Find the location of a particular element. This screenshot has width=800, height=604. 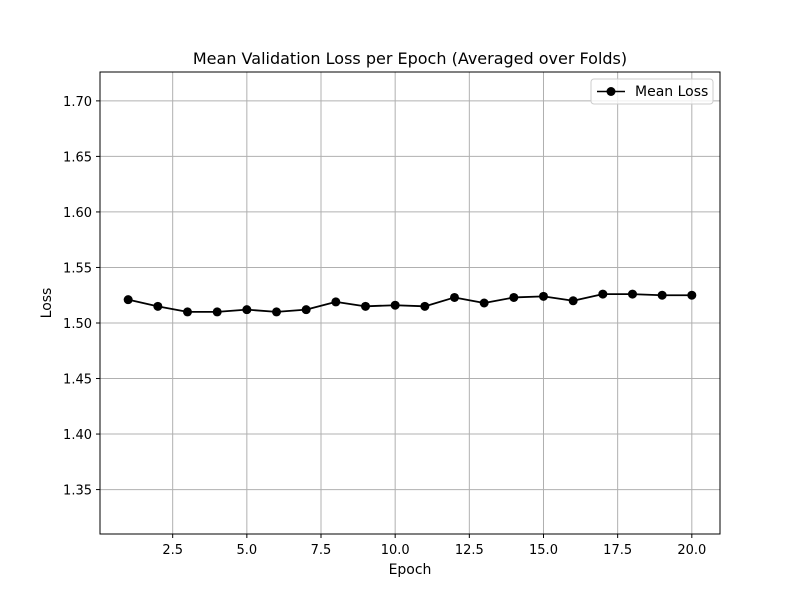

legend-box is located at coordinates (652, 91).